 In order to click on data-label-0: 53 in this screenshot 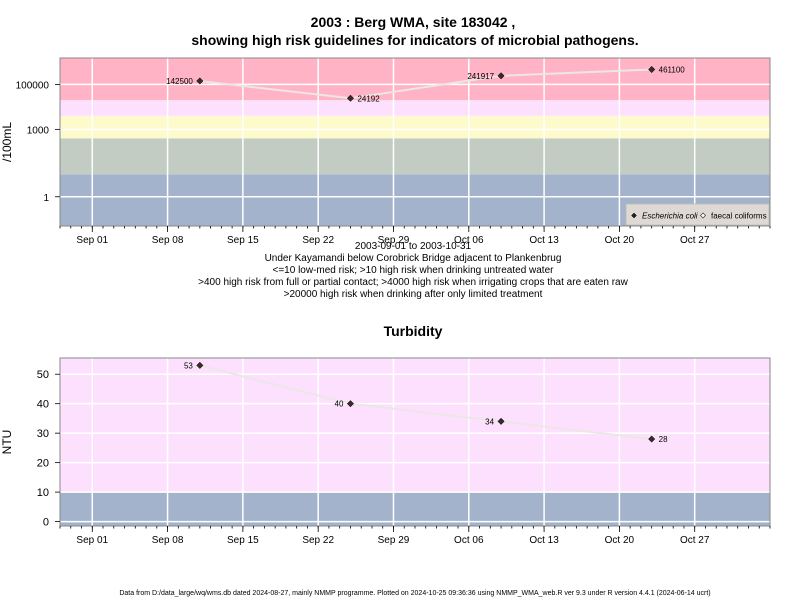, I will do `click(188, 365)`.